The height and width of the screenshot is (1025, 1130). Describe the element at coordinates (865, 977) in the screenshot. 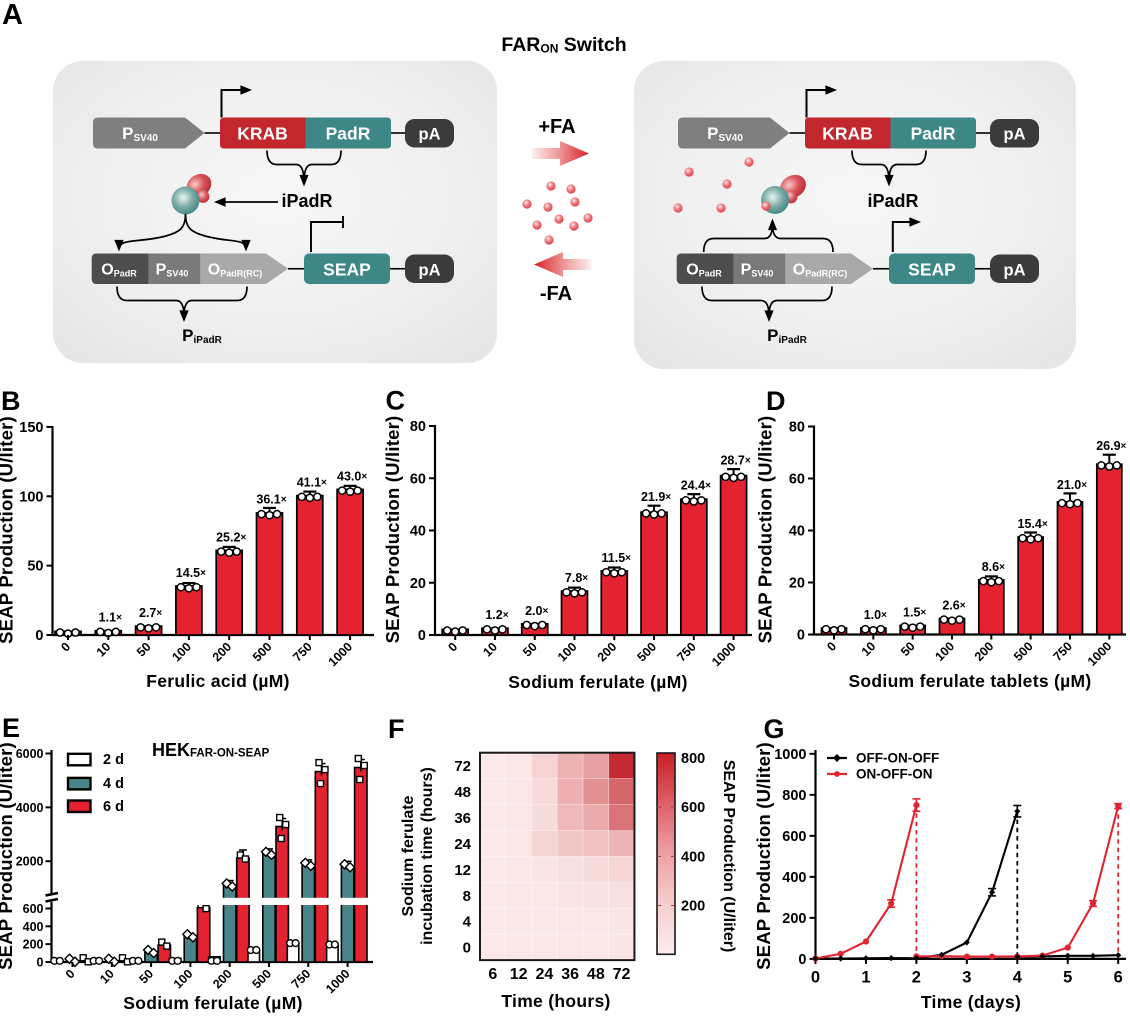

I see `svg-text: 1` at that location.